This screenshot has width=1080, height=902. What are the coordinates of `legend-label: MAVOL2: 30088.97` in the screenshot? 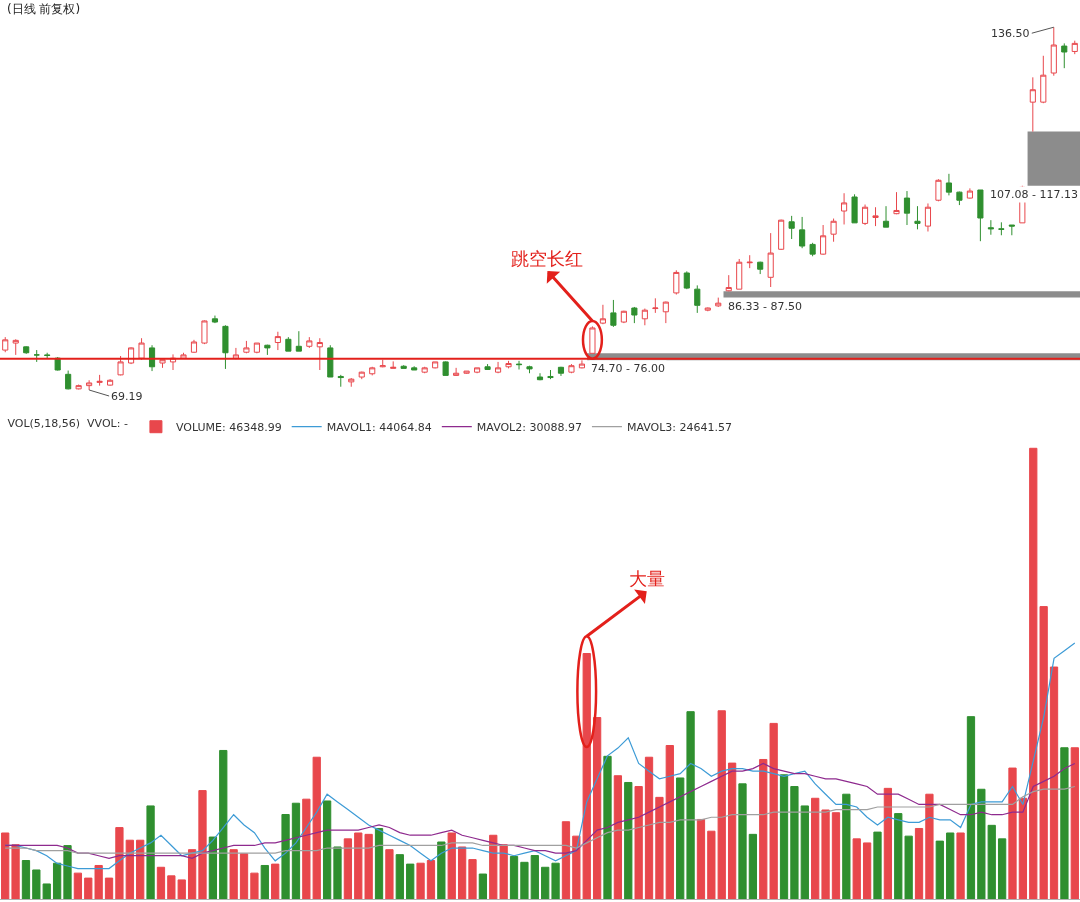 It's located at (529, 427).